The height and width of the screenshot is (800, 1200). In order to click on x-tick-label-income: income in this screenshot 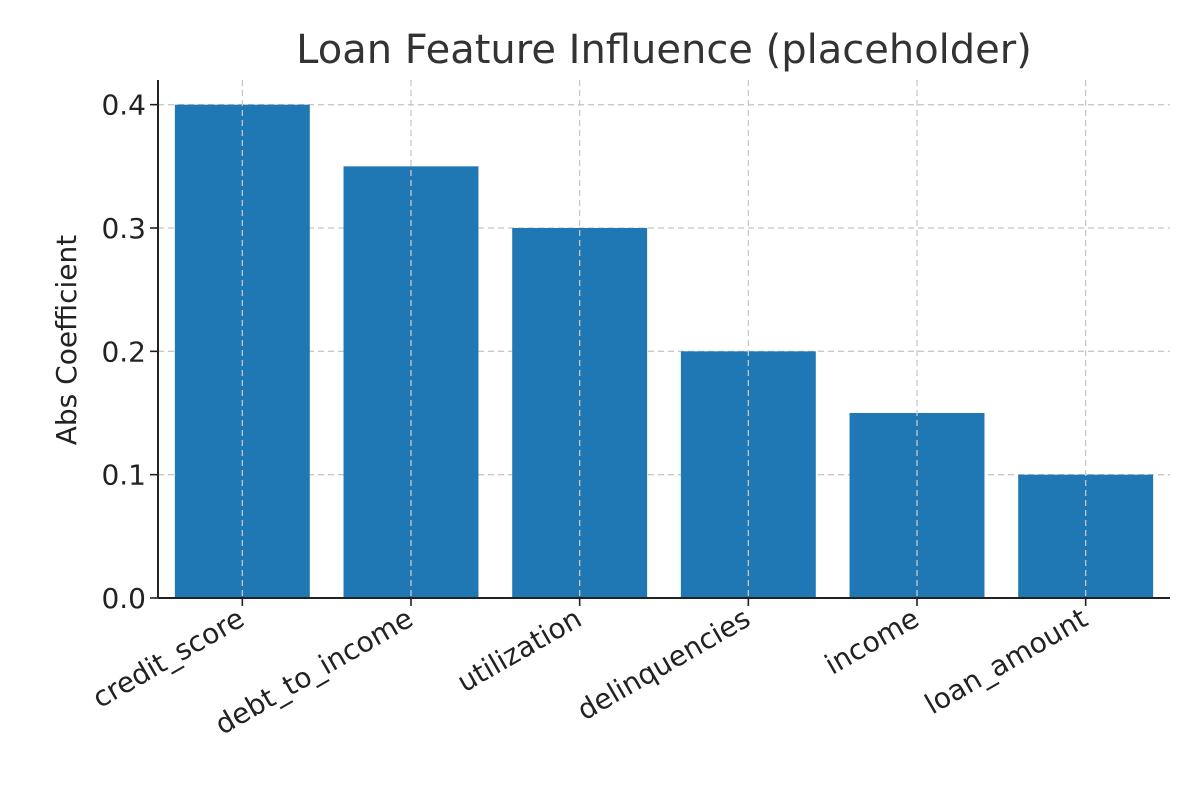, I will do `click(871, 641)`.